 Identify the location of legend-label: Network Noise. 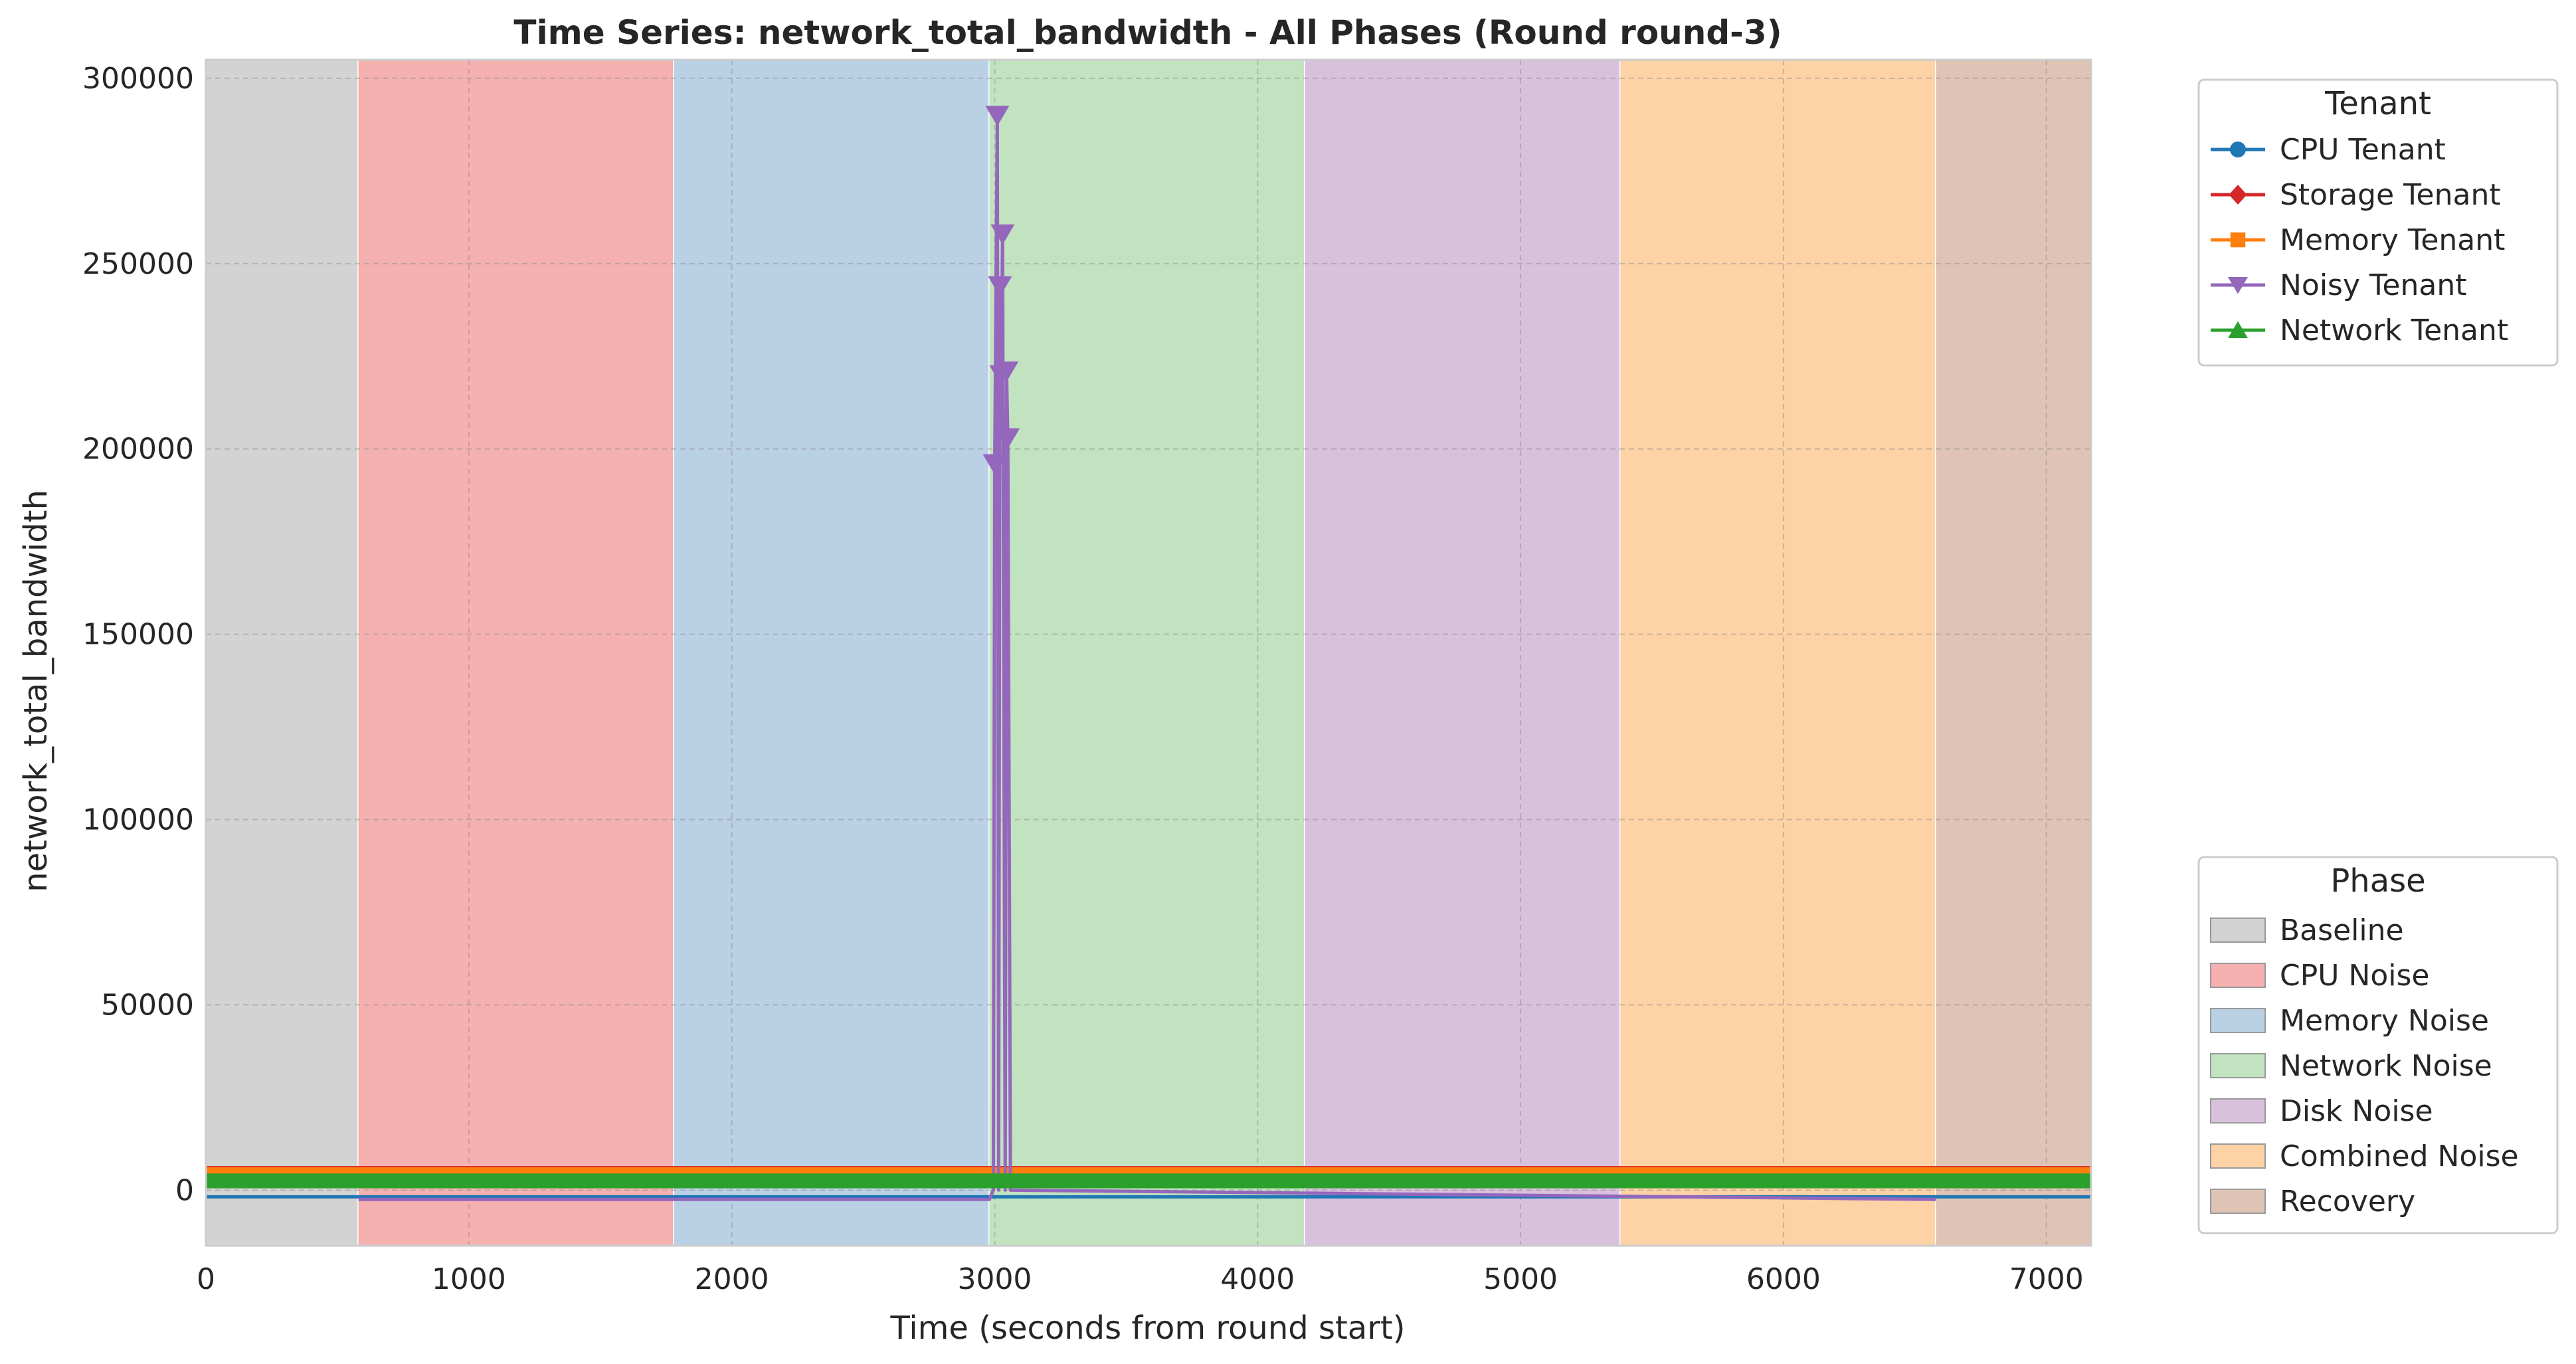
(2386, 1066).